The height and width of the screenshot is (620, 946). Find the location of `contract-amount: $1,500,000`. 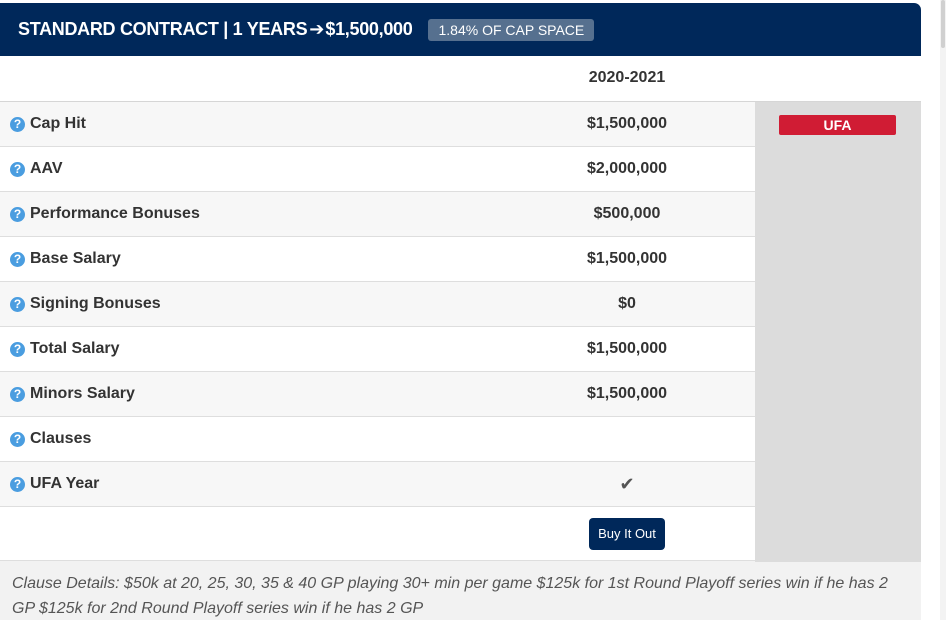

contract-amount: $1,500,000 is located at coordinates (369, 29).